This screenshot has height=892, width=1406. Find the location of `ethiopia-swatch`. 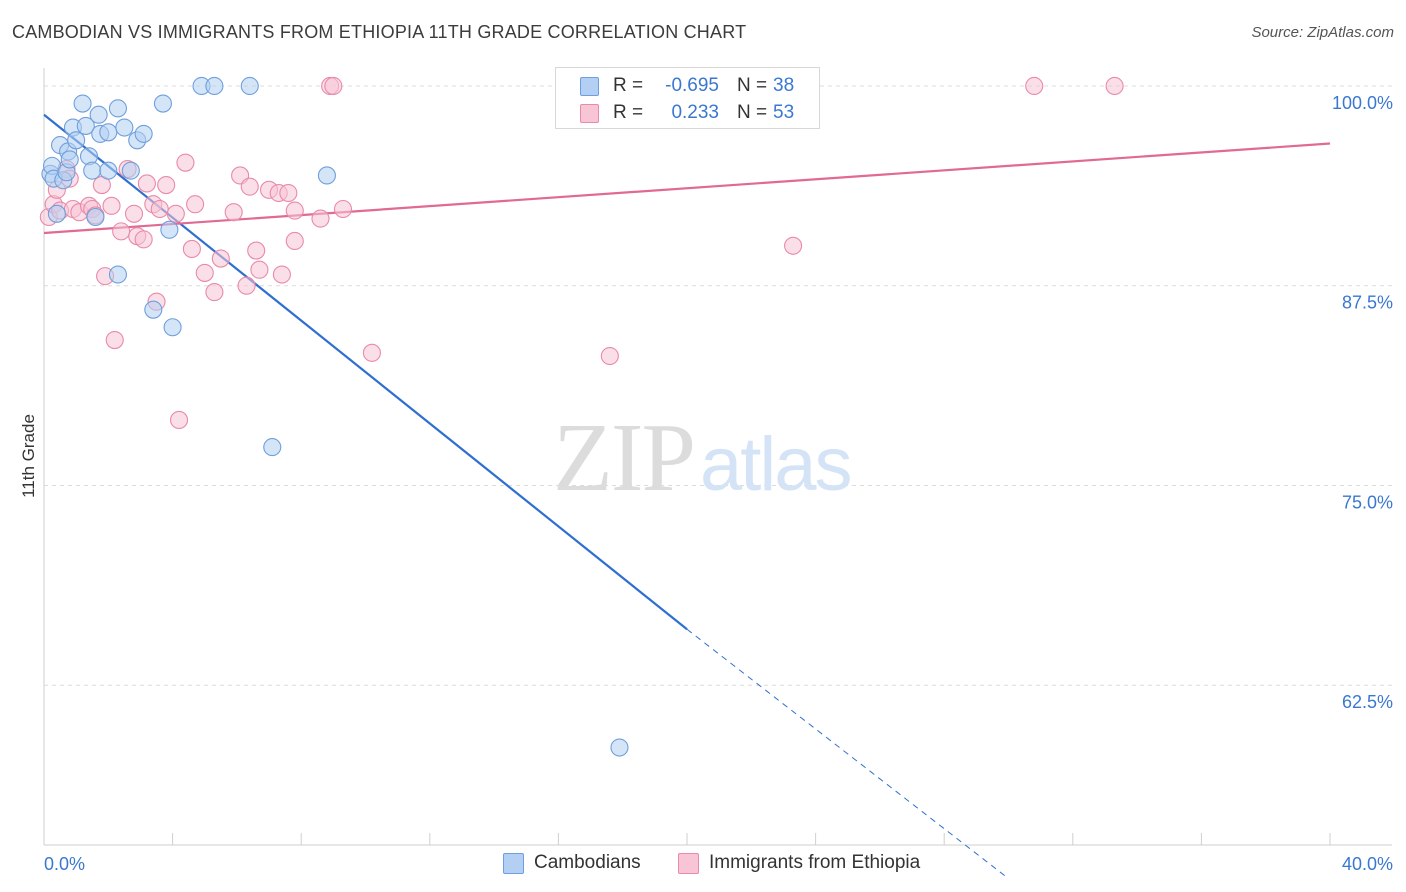

ethiopia-swatch is located at coordinates (589, 113).